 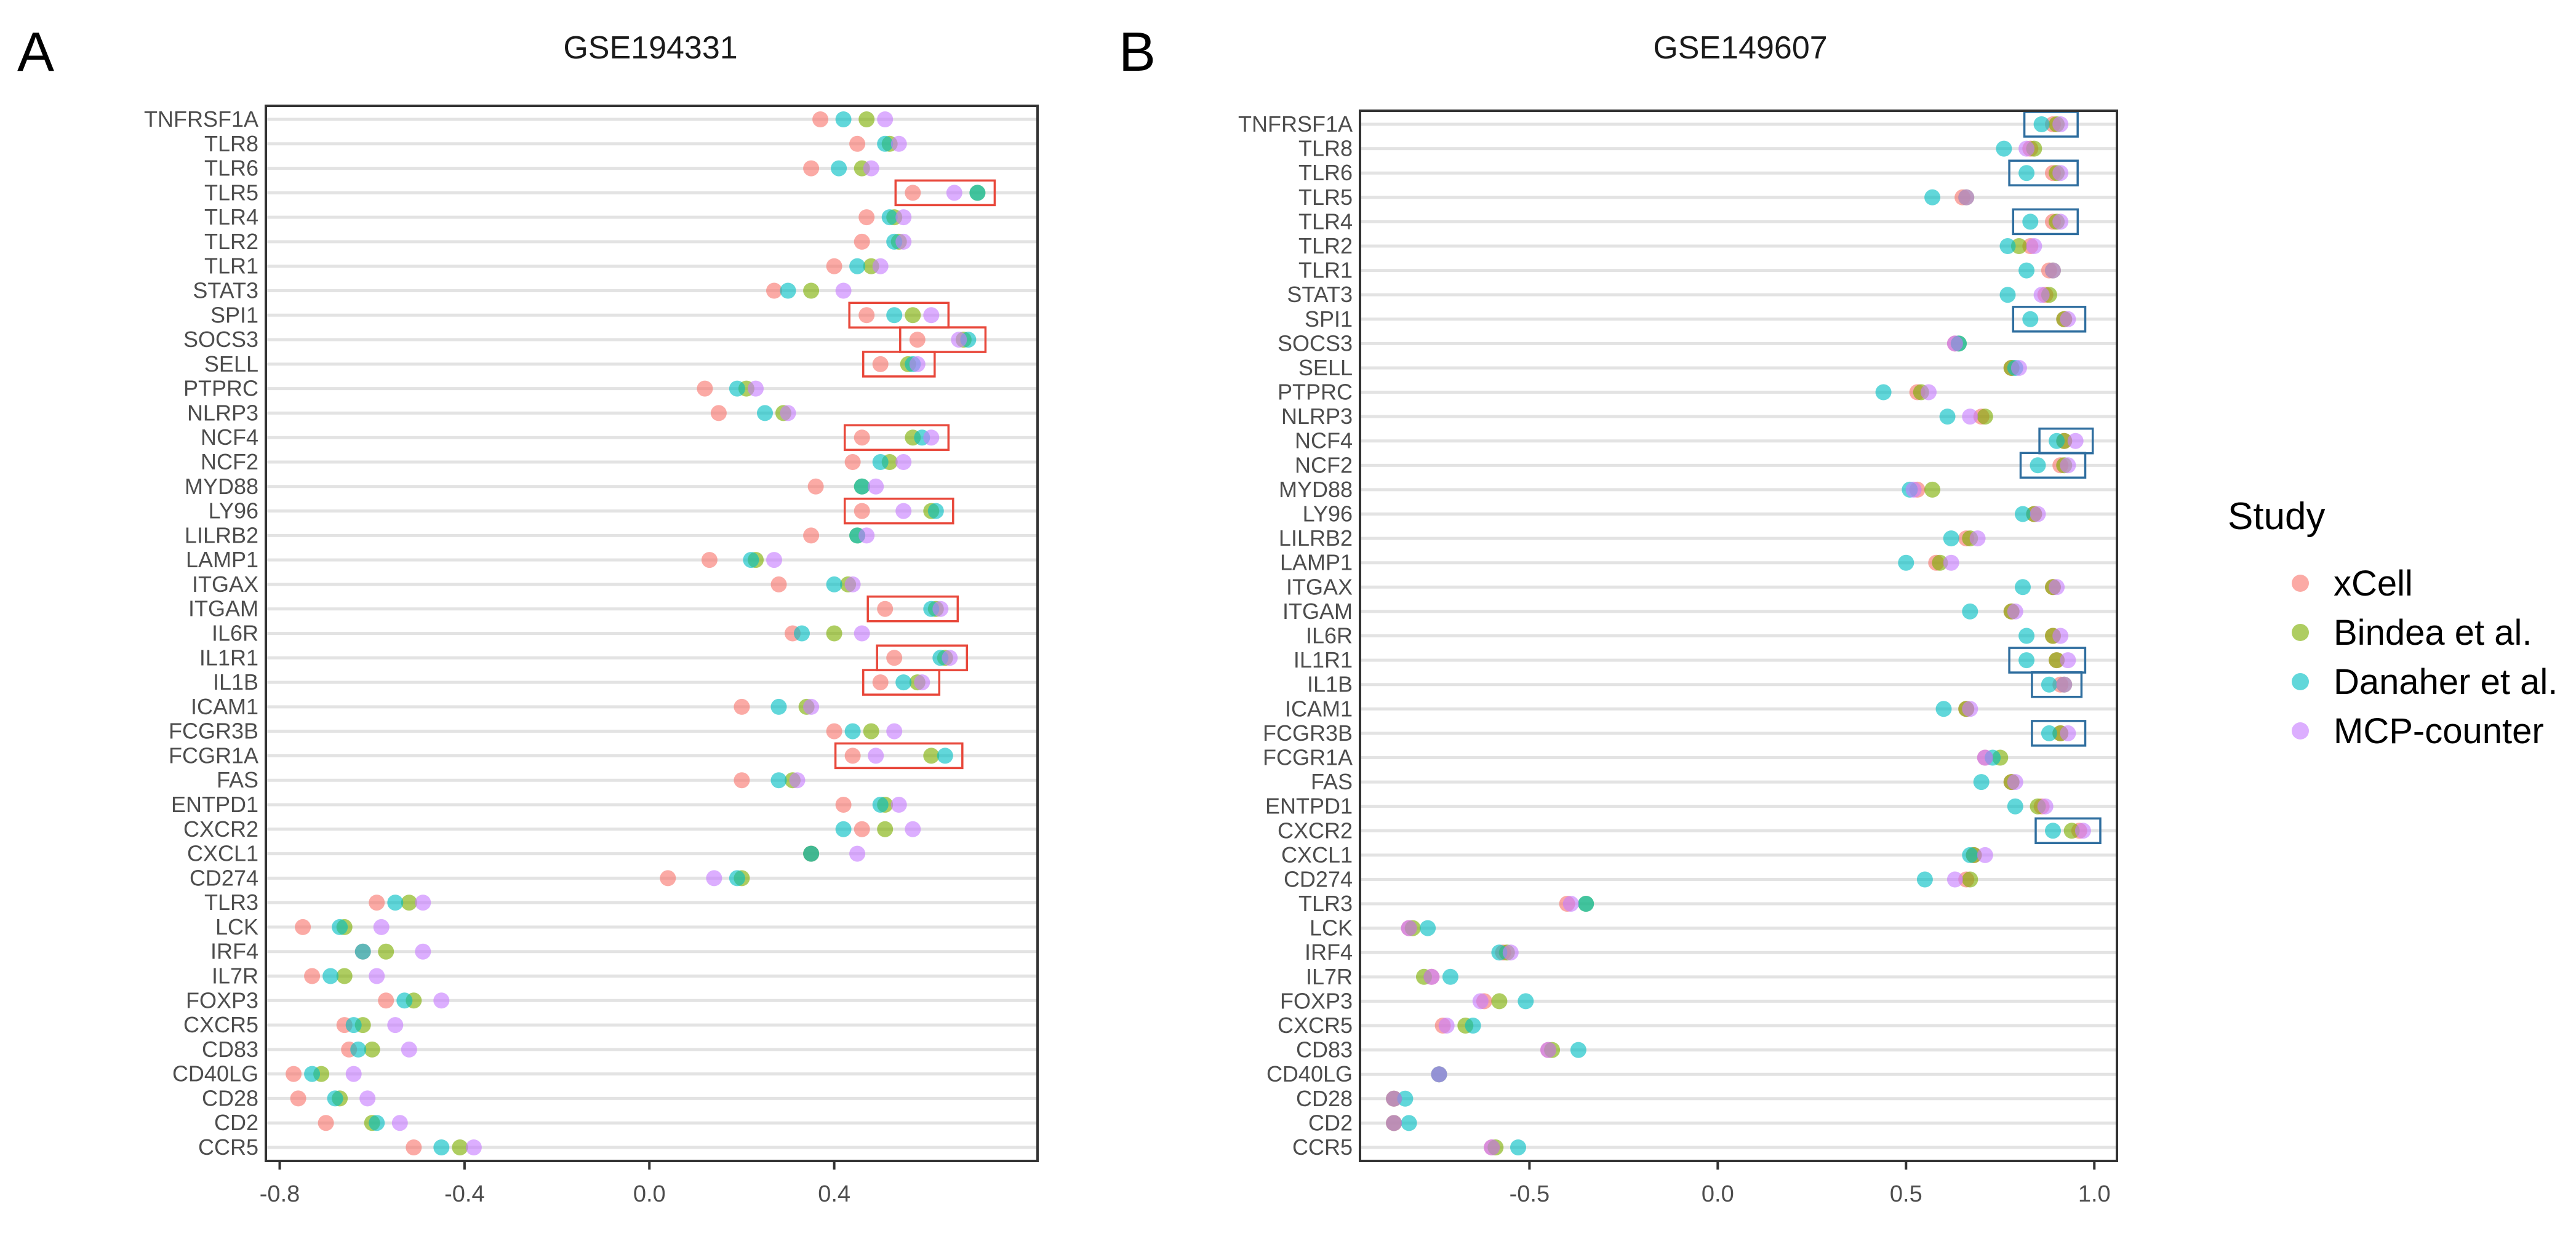 I want to click on gene-label: TLR8, so click(x=1325, y=148).